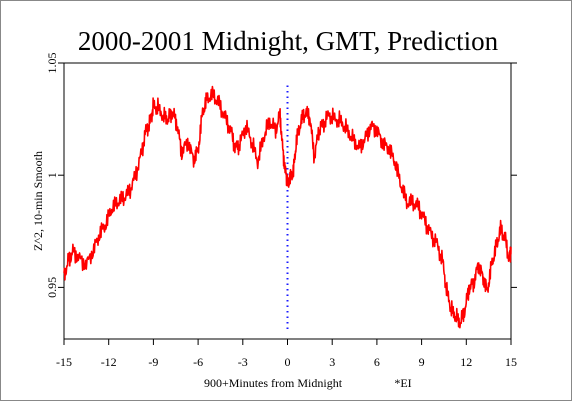  Describe the element at coordinates (109, 362) in the screenshot. I see `x-tick-label: -12` at that location.